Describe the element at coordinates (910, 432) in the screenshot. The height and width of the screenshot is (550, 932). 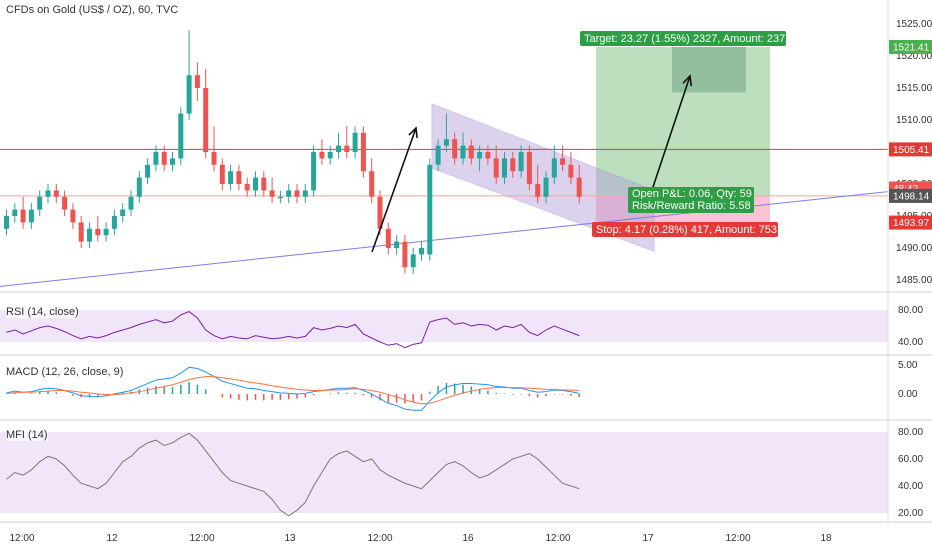
I see `mfi-tick-label: 80.00` at that location.